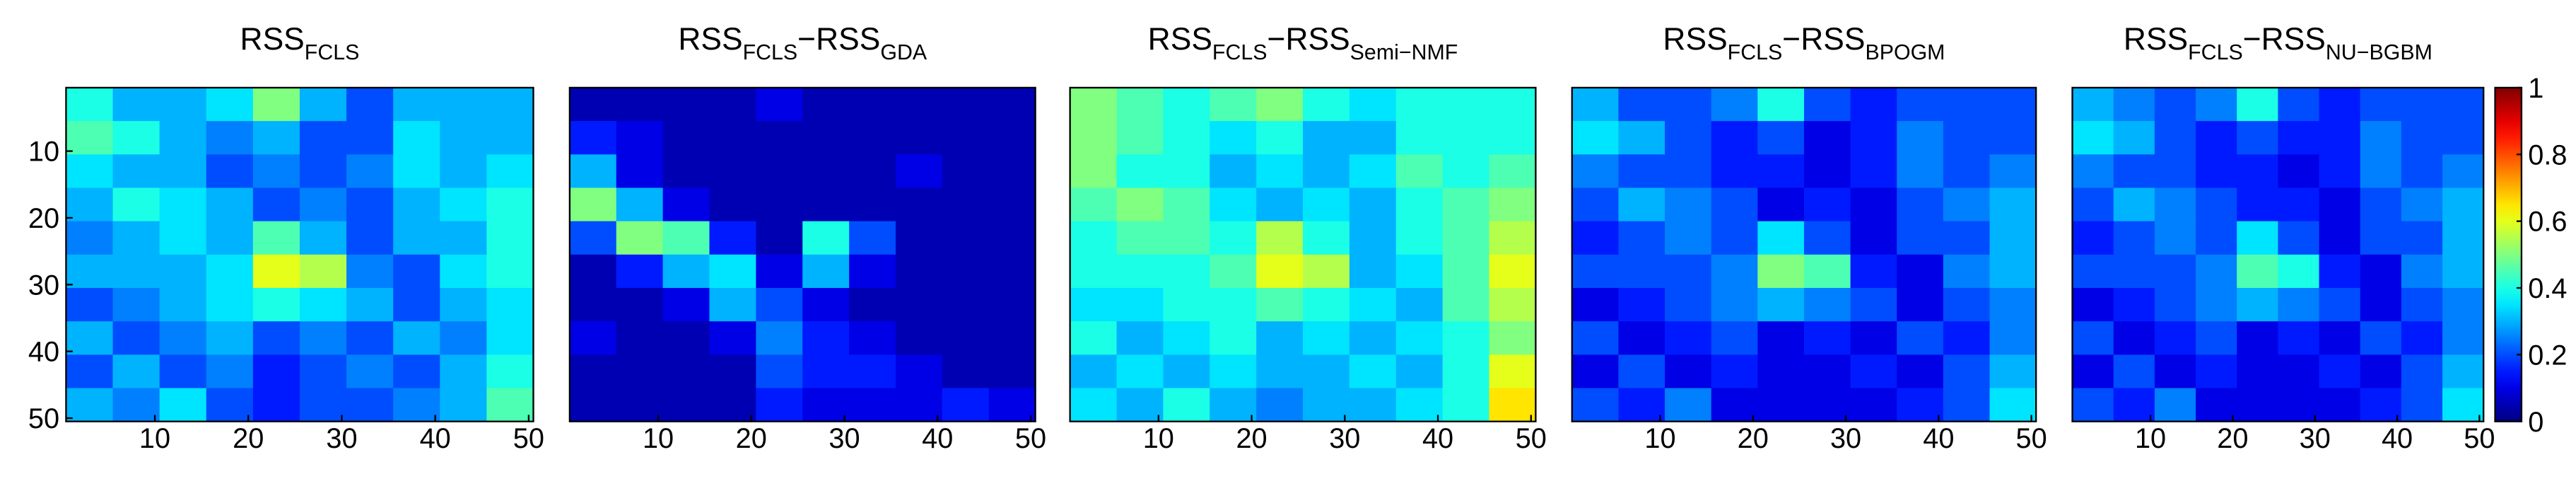 This screenshot has height=486, width=2576. I want to click on panel-title: RSSFCLS−RSSNU−BGBM, so click(2278, 43).